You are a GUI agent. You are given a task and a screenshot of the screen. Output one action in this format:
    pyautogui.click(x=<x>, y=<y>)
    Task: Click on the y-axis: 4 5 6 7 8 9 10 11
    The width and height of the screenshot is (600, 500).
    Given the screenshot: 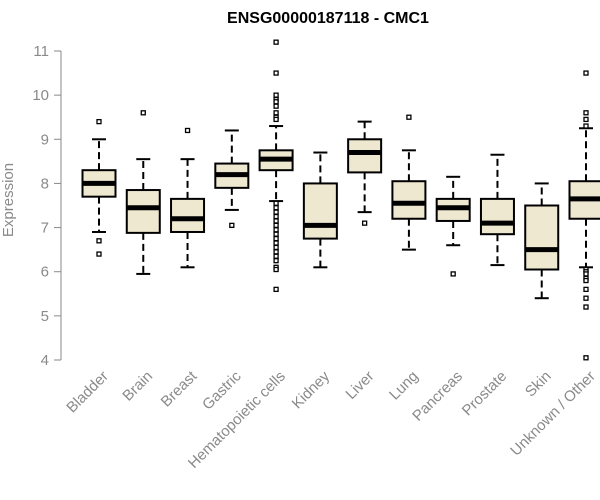 What is the action you would take?
    pyautogui.click(x=47, y=206)
    